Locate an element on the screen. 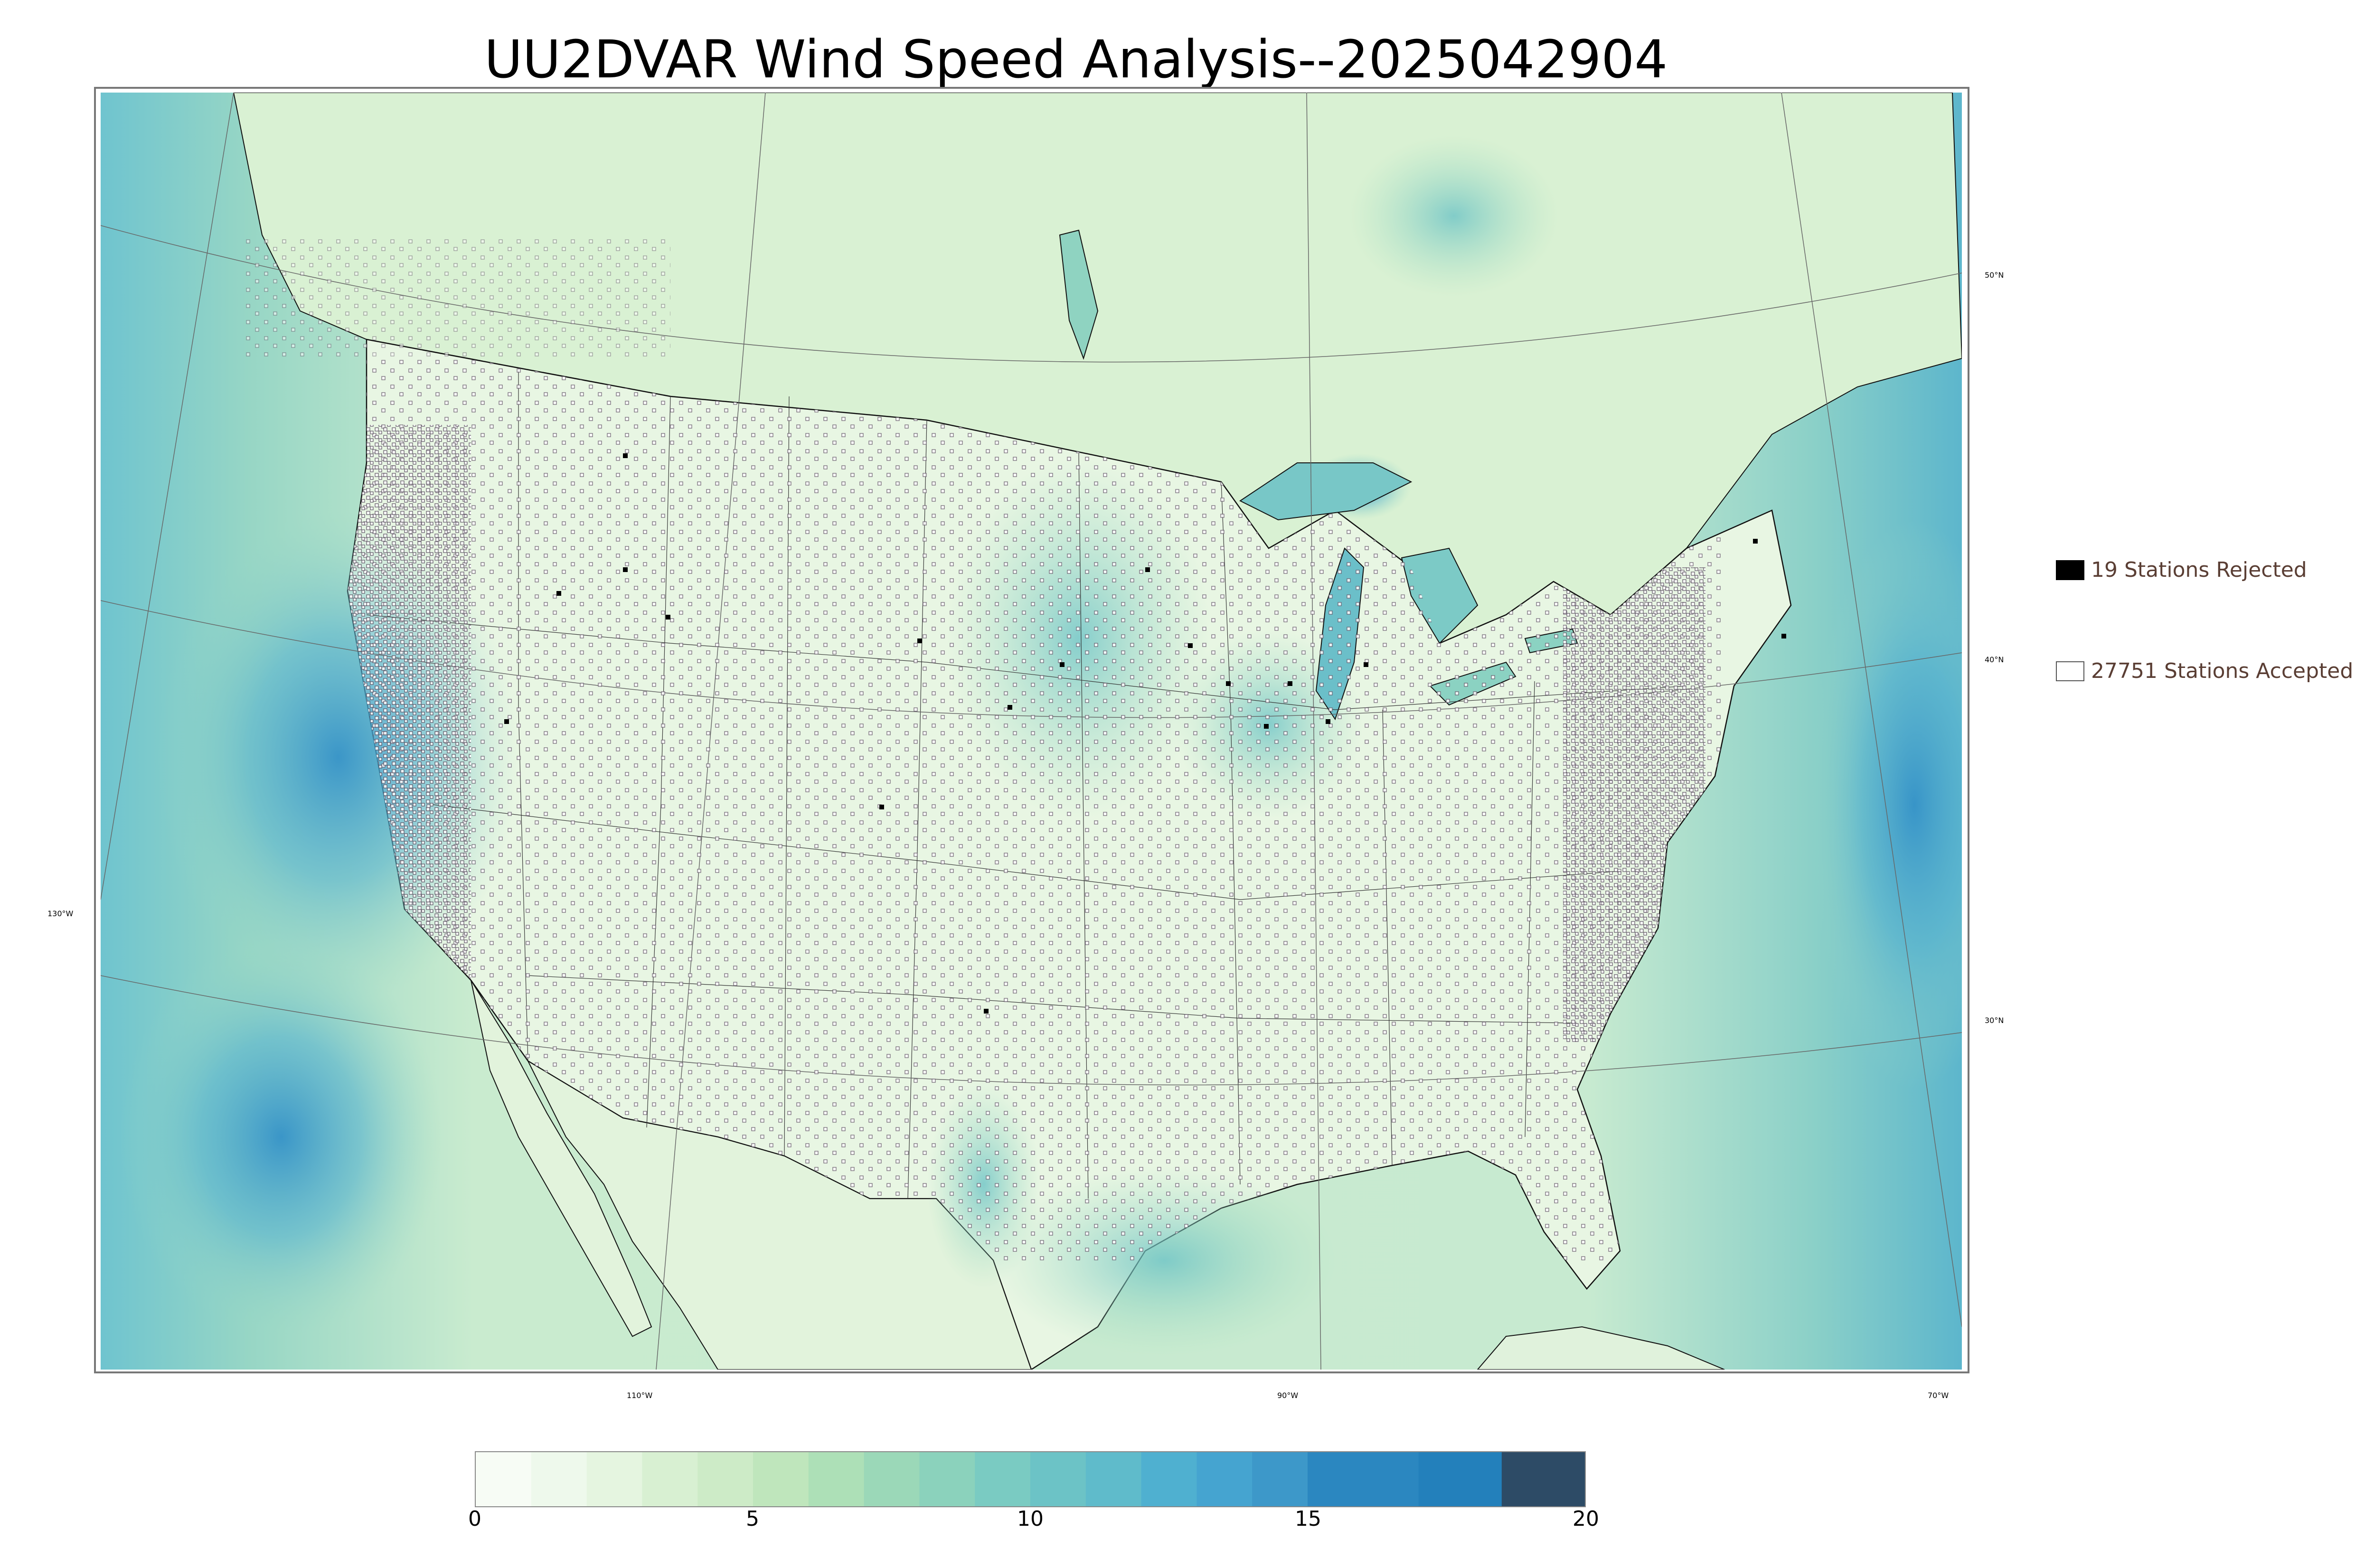 The width and height of the screenshot is (2374, 1568). legend-rejected-label: 19 Stations Rejected is located at coordinates (2199, 570).